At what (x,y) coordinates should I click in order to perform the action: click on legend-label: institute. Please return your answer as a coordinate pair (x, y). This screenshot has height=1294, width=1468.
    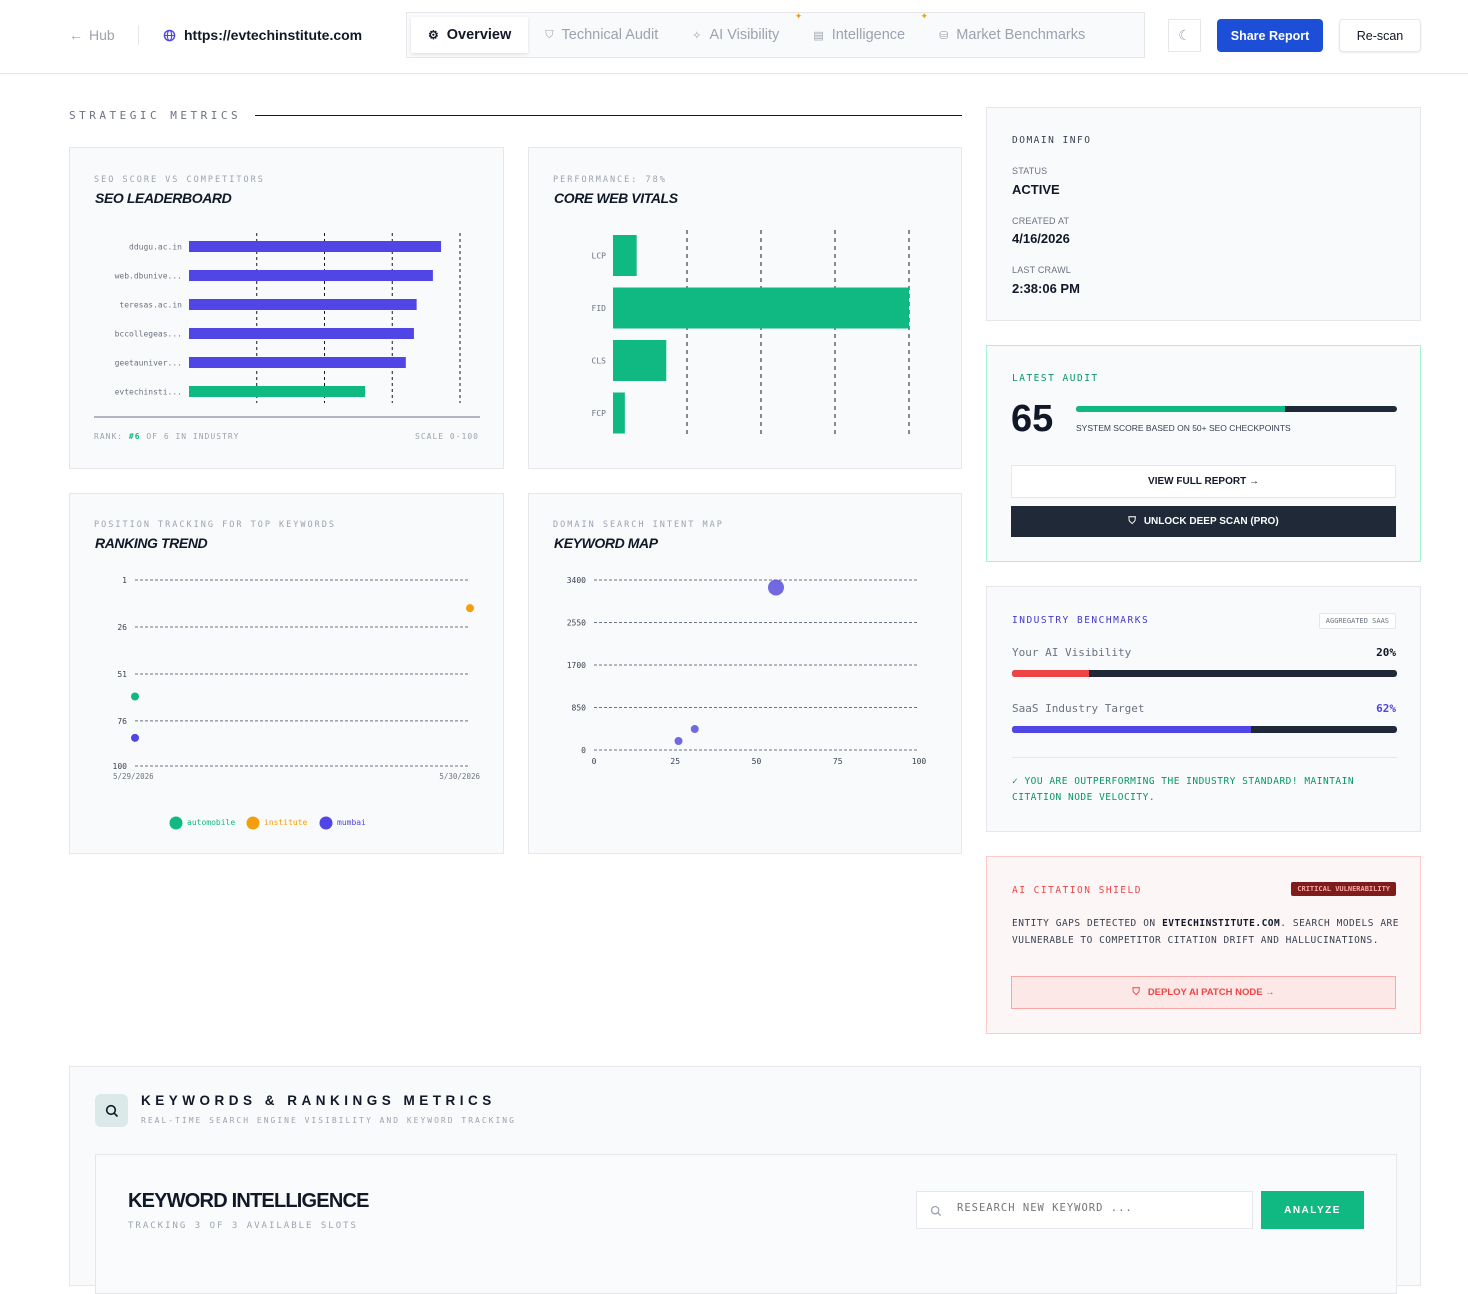
    Looking at the image, I should click on (286, 822).